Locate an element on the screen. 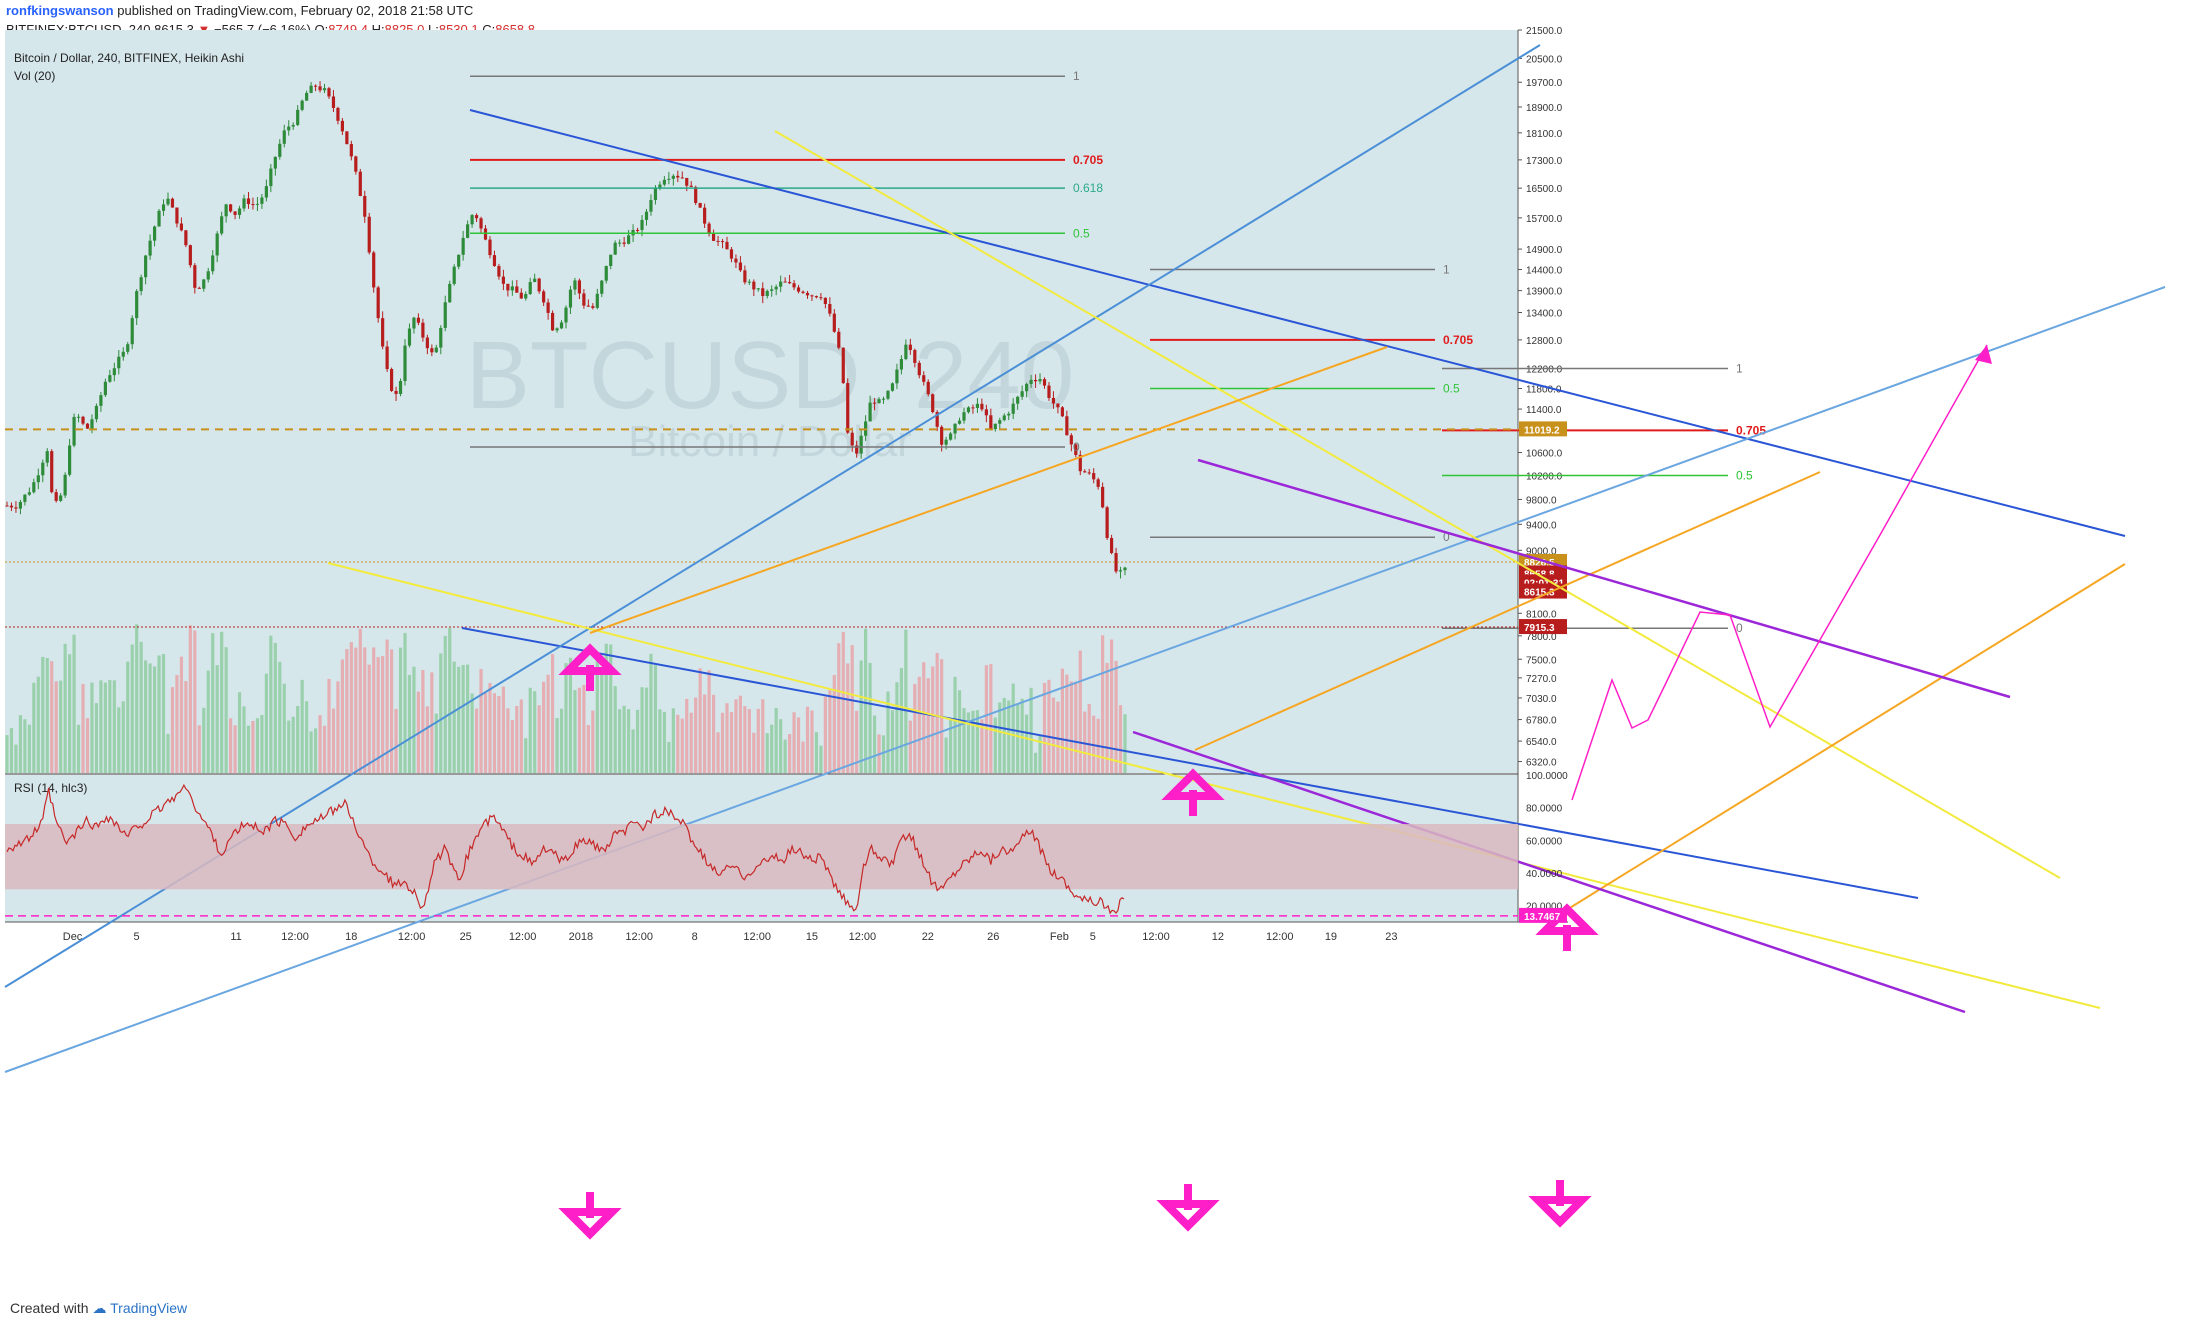 The width and height of the screenshot is (2194, 1329). y-tick-label: 11400.0 is located at coordinates (1544, 410).